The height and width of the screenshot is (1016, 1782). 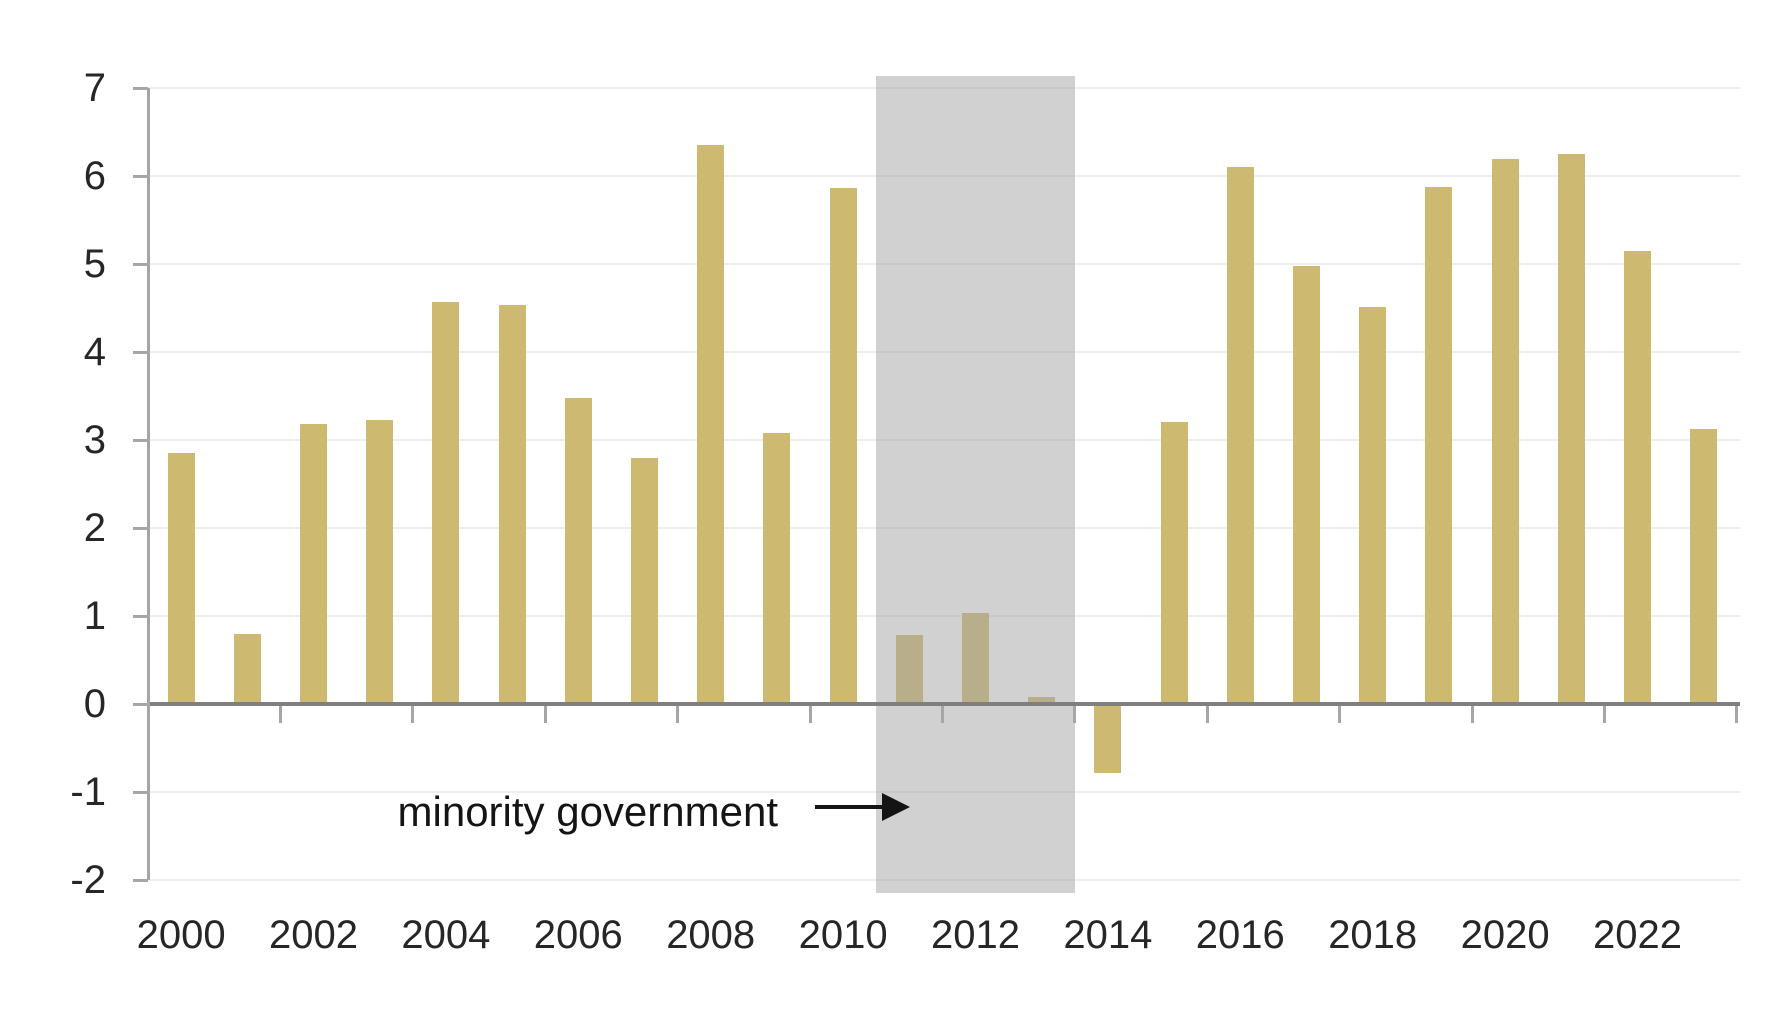 What do you see at coordinates (1174, 563) in the screenshot?
I see `bar-2015` at bounding box center [1174, 563].